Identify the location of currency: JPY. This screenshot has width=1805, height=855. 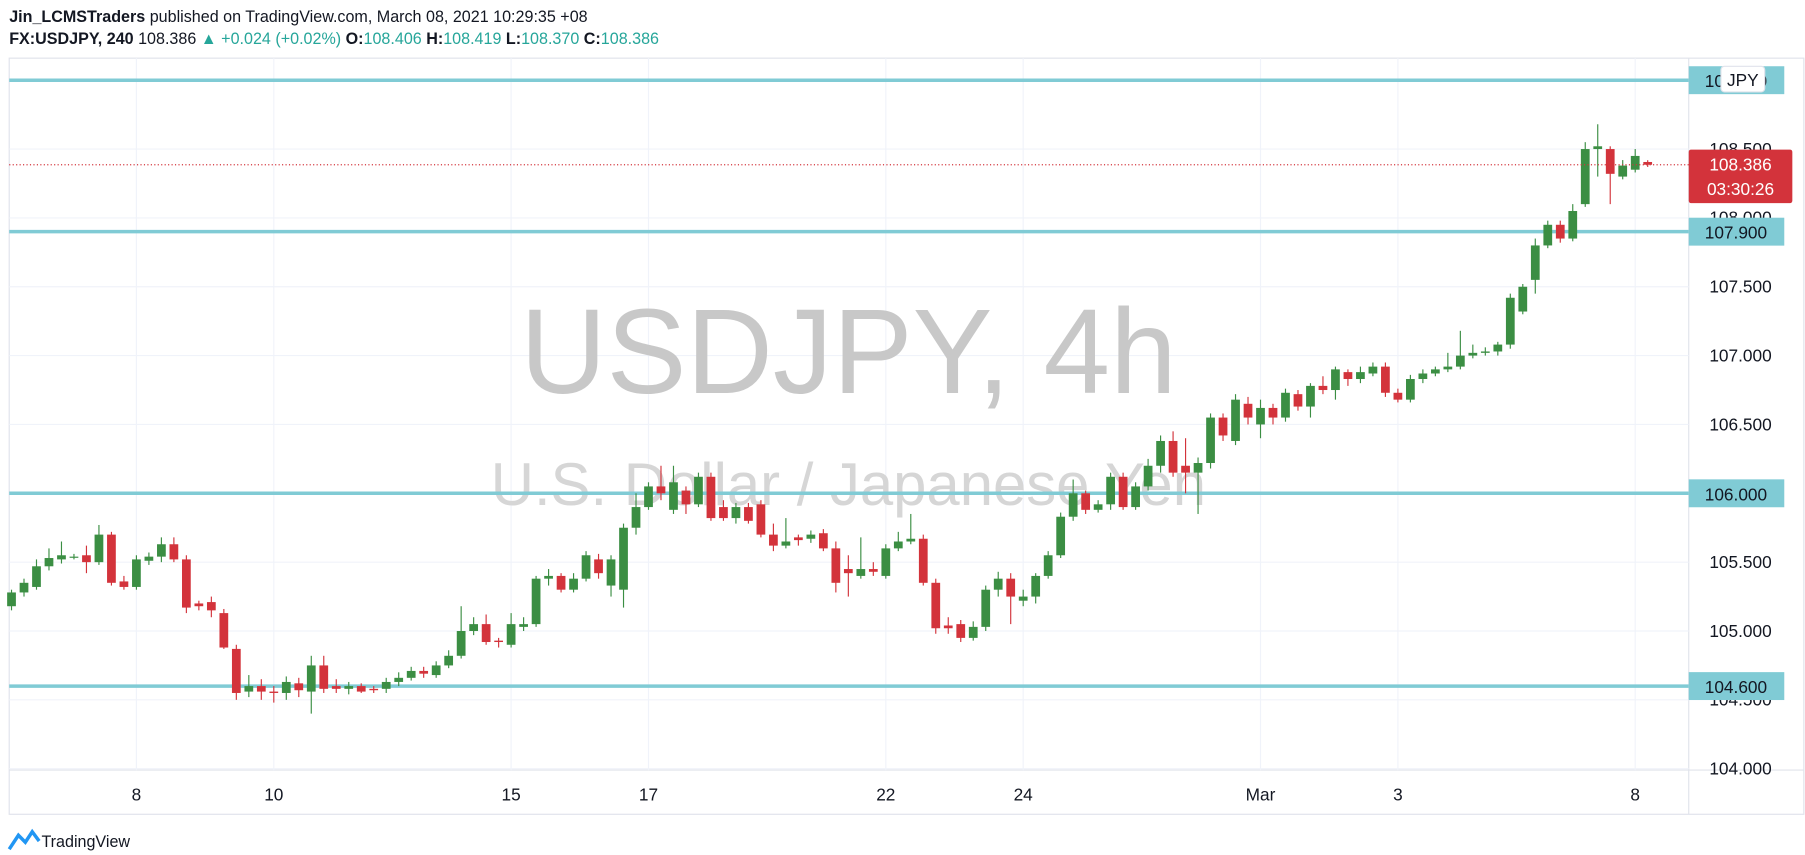
(1743, 80).